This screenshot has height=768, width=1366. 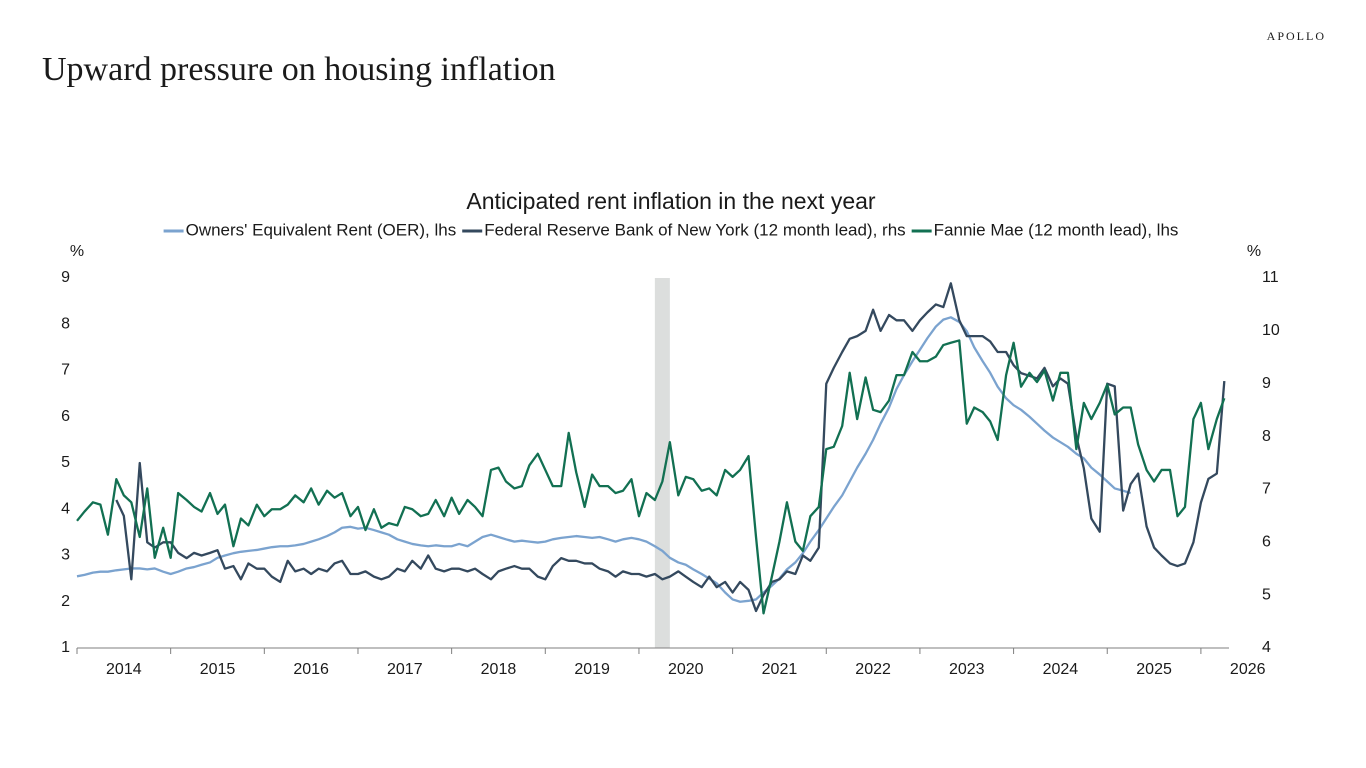 What do you see at coordinates (499, 669) in the screenshot?
I see `x-tick-label: 2018` at bounding box center [499, 669].